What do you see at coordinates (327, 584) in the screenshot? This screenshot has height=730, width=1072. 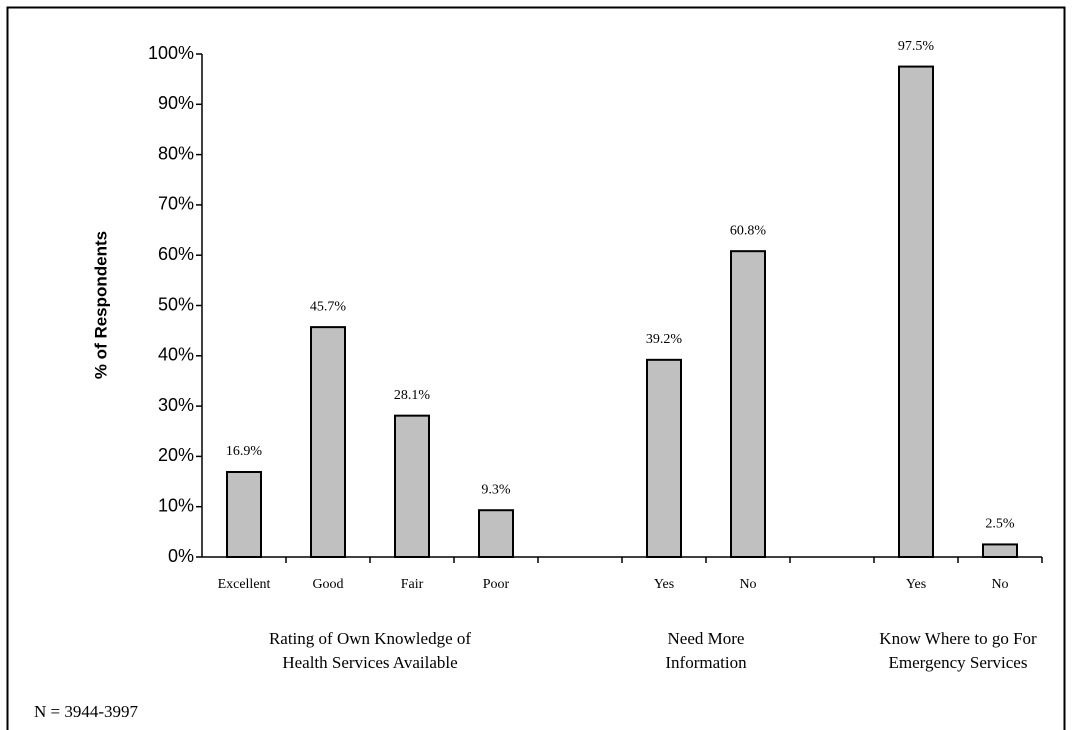 I see `x-tick-label: Good` at bounding box center [327, 584].